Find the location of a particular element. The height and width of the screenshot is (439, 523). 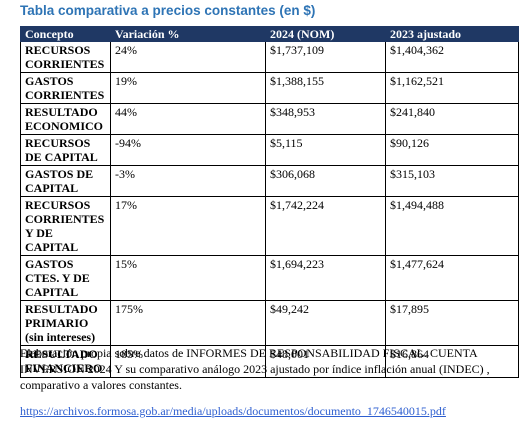

header-cell: Concepto is located at coordinates (65, 34).